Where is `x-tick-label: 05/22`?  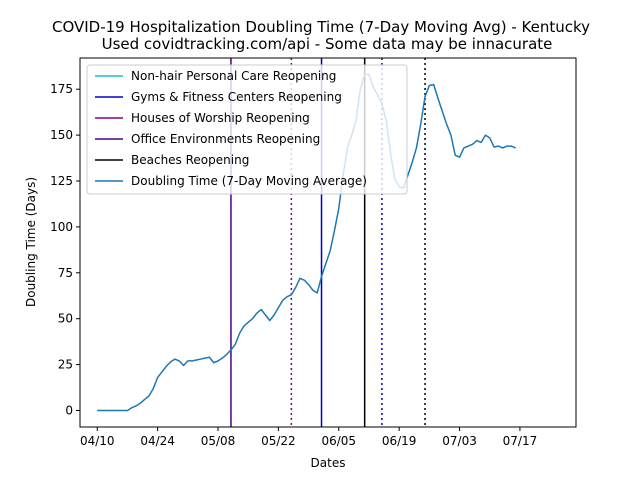 x-tick-label: 05/22 is located at coordinates (278, 441).